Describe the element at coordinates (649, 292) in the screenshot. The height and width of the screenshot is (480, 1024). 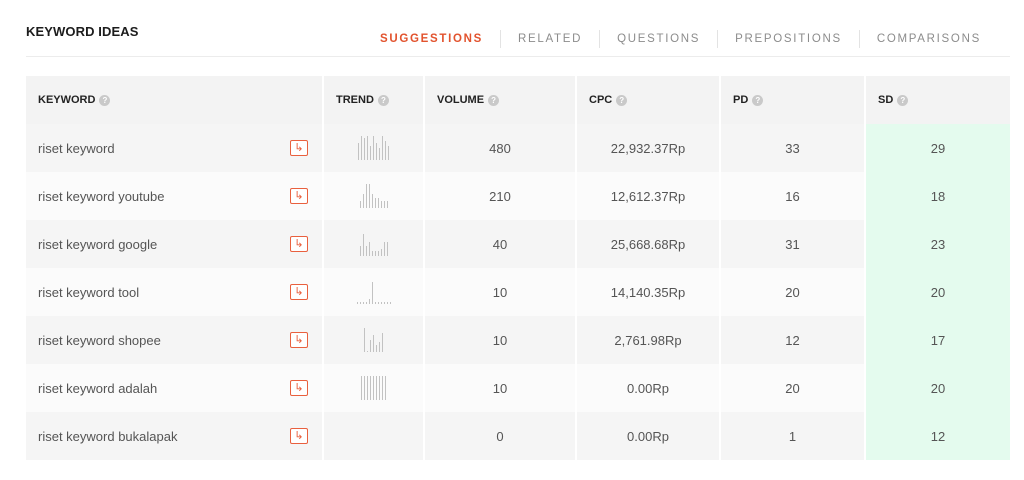
I see `cpc-cell: 14,140.35Rp` at that location.